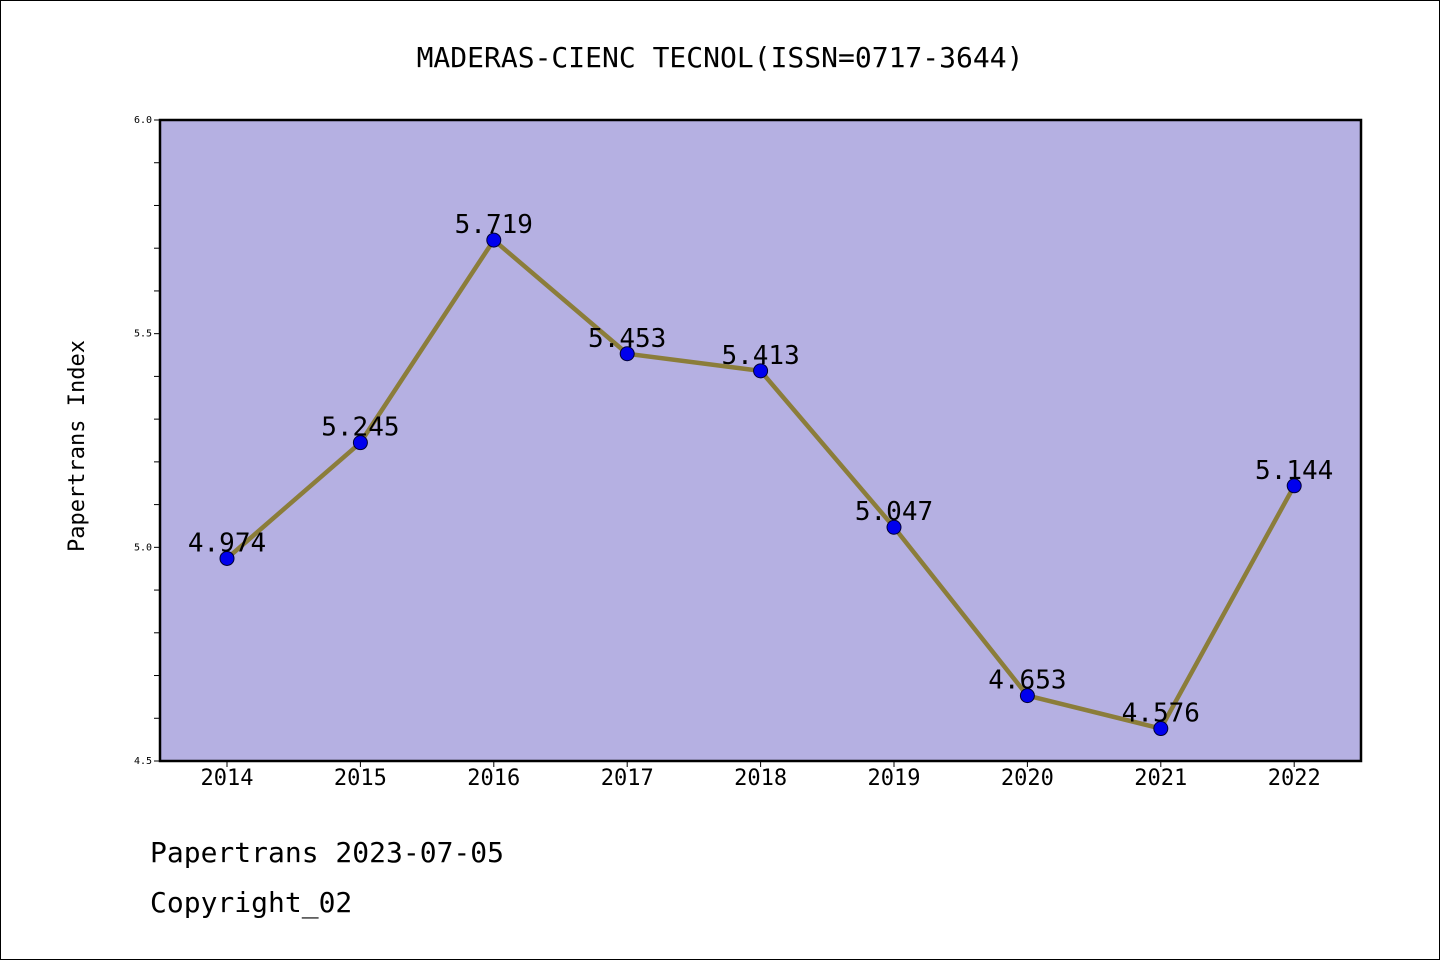 The height and width of the screenshot is (960, 1440). What do you see at coordinates (627, 339) in the screenshot?
I see `data-label: 5.453` at bounding box center [627, 339].